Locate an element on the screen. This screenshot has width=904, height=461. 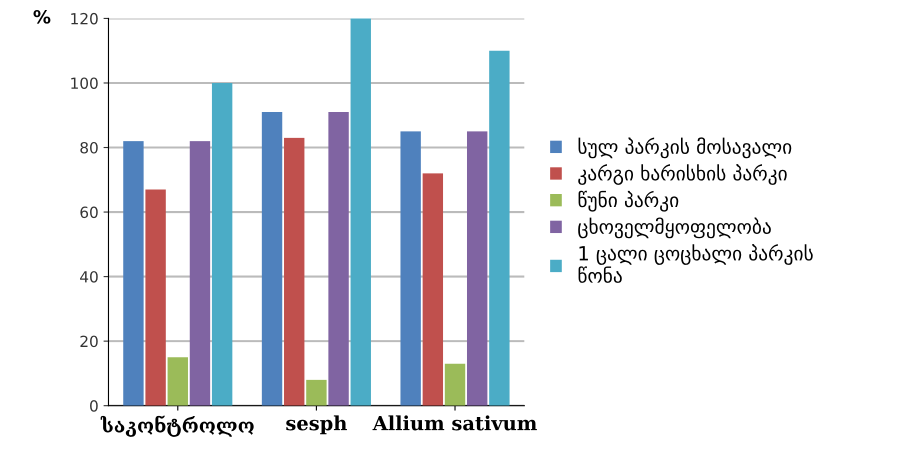
y-tick-label: 120 is located at coordinates (84, 18).